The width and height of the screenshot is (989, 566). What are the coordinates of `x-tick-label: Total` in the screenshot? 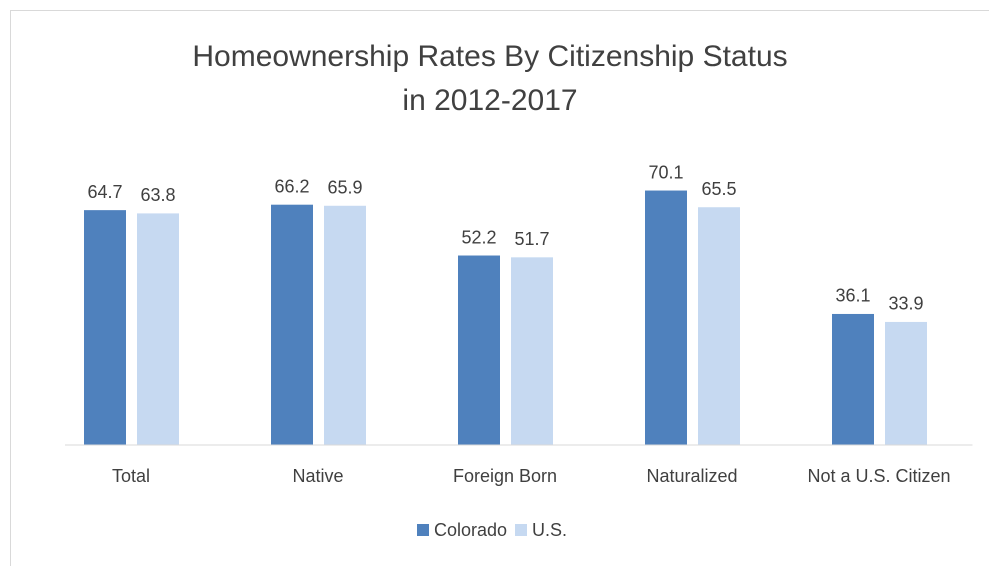 It's located at (131, 476).